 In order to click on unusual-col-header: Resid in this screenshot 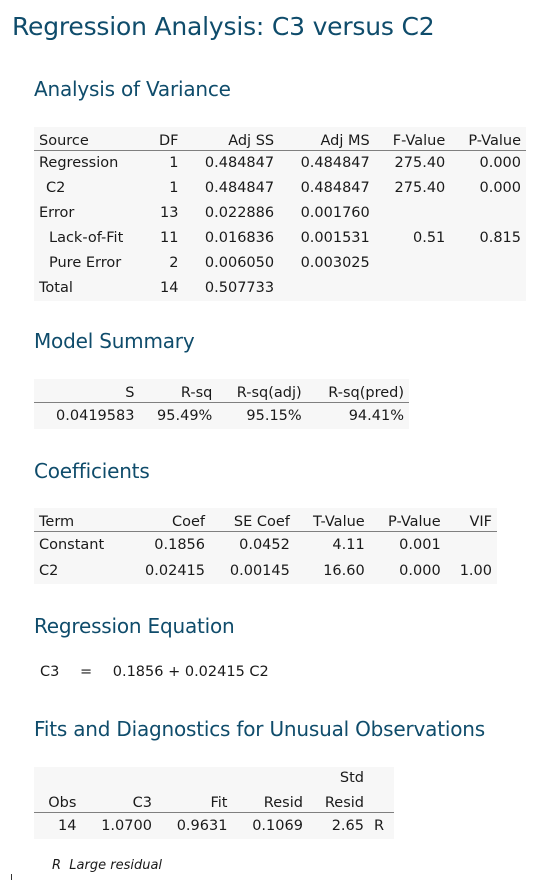, I will do `click(338, 801)`.